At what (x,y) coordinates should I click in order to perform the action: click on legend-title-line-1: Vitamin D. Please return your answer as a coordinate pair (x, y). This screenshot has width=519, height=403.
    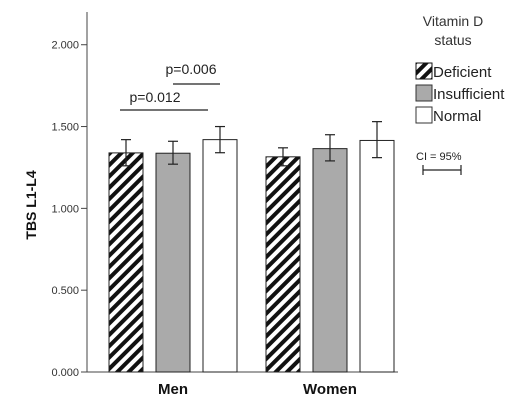
    Looking at the image, I should click on (453, 21).